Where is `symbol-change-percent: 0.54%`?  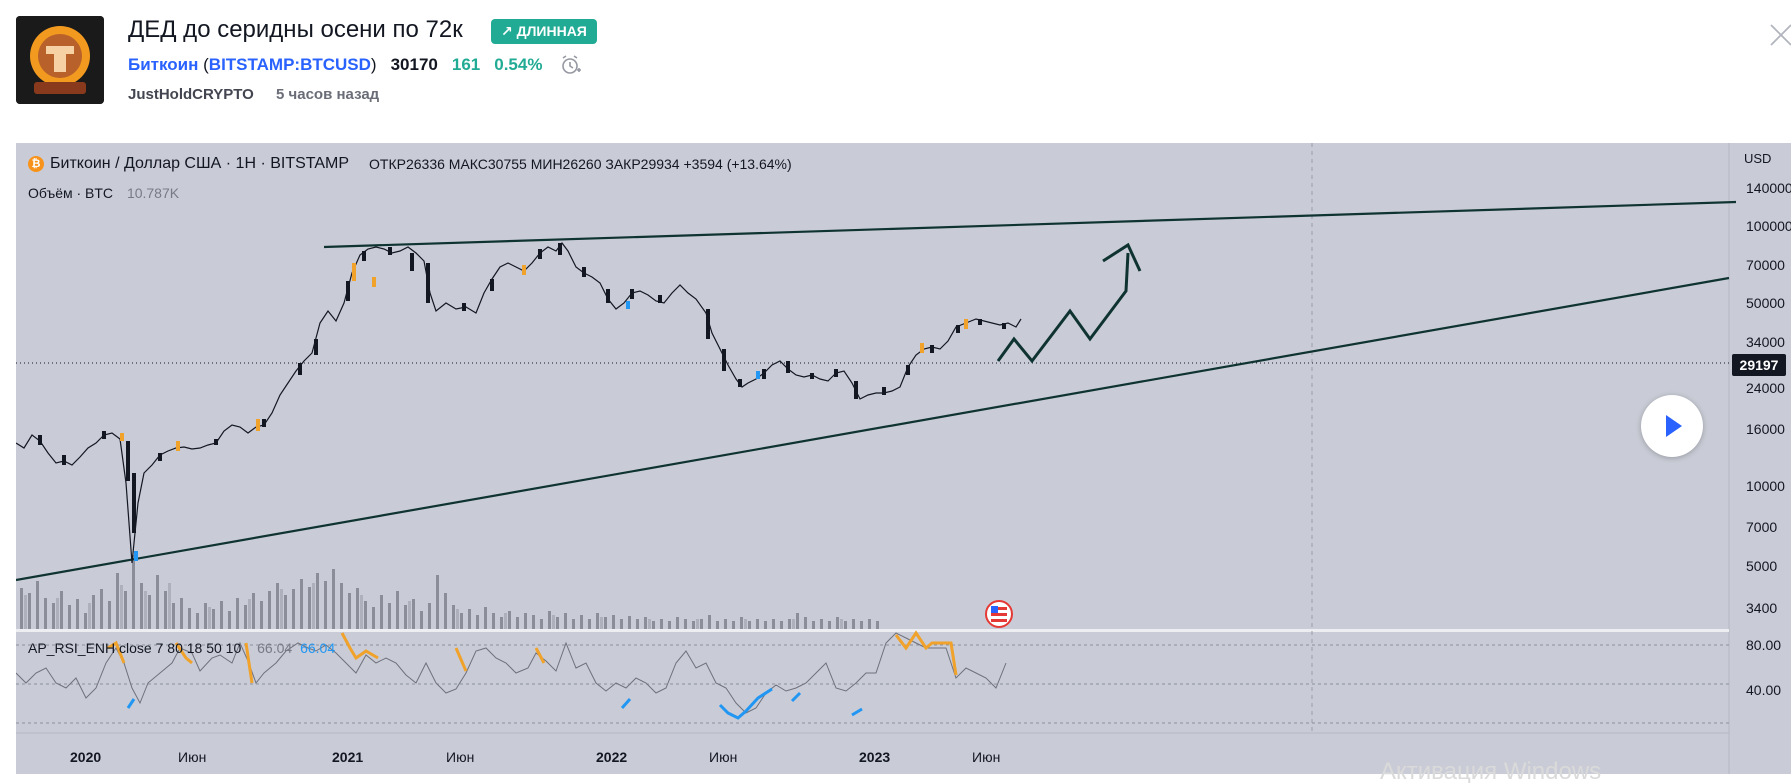 symbol-change-percent: 0.54% is located at coordinates (518, 64).